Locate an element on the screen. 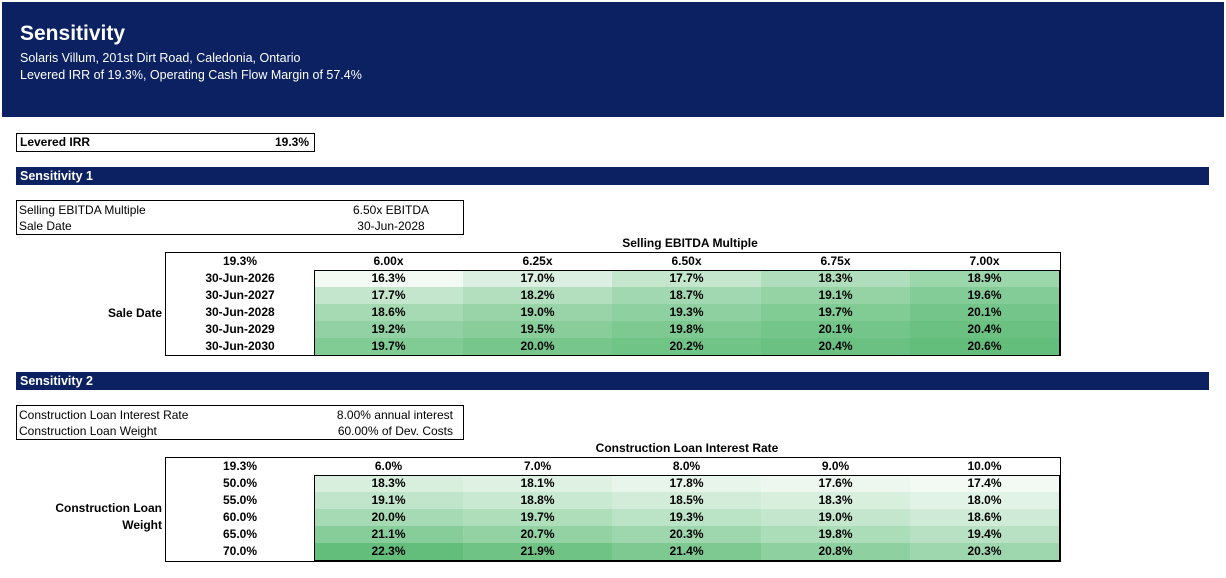  heatmap-cell: 17.0% is located at coordinates (537, 278).